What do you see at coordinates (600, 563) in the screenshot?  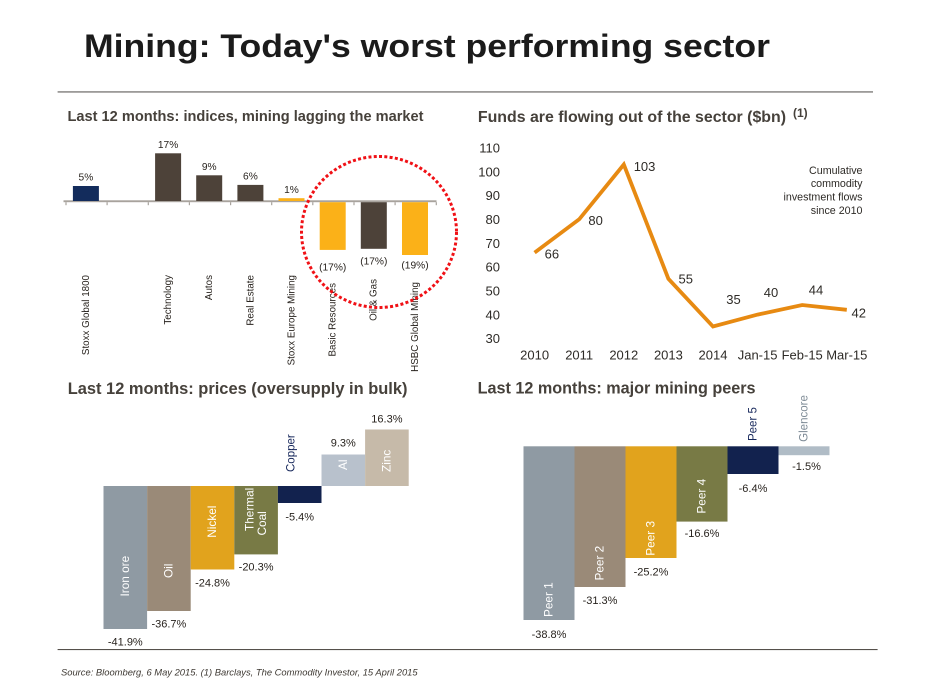 I see `svg-text: Peer 2` at bounding box center [600, 563].